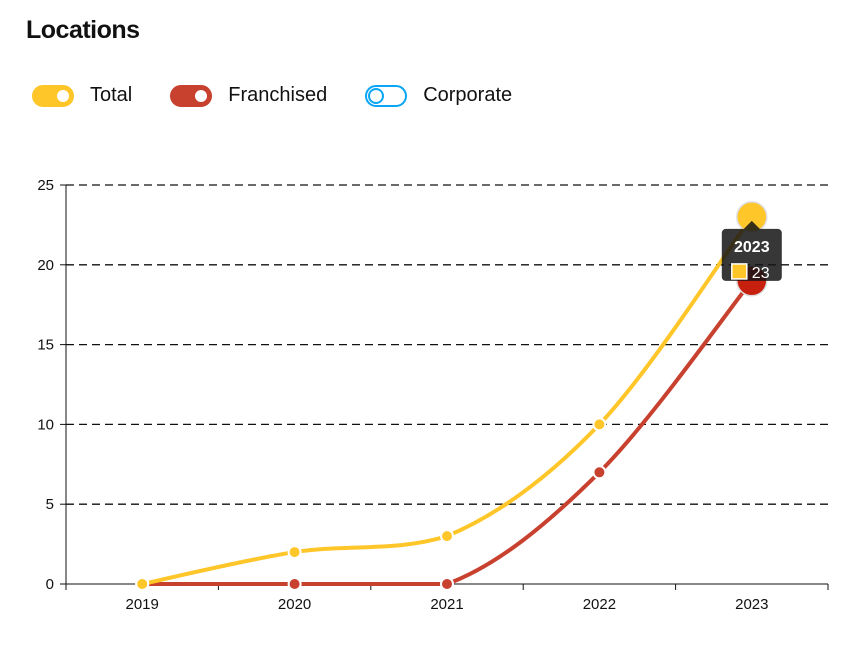 This screenshot has width=863, height=648. I want to click on y-tick-label: 20, so click(45, 265).